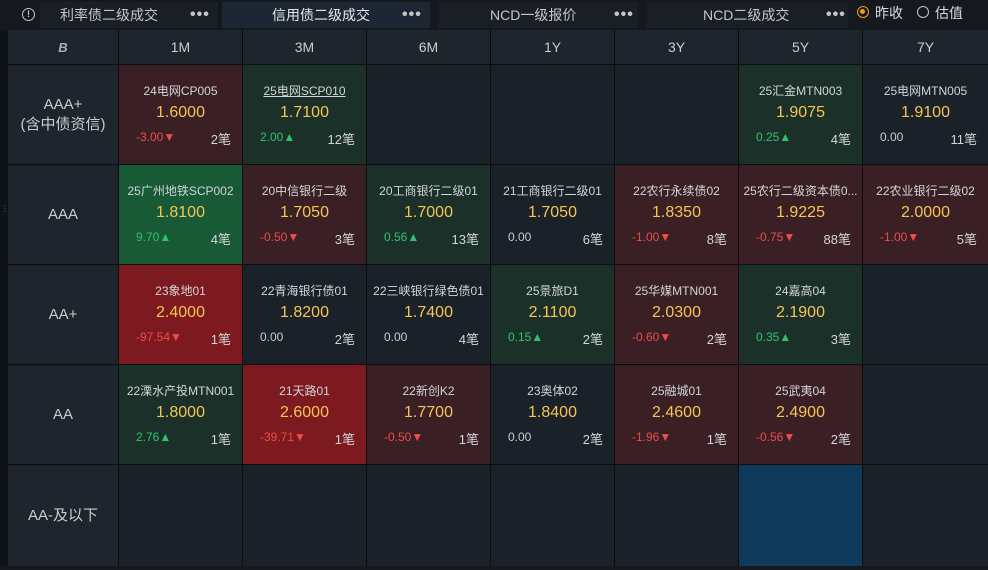 The width and height of the screenshot is (988, 570). Describe the element at coordinates (5, 208) in the screenshot. I see `resize-handle: ⋮` at that location.